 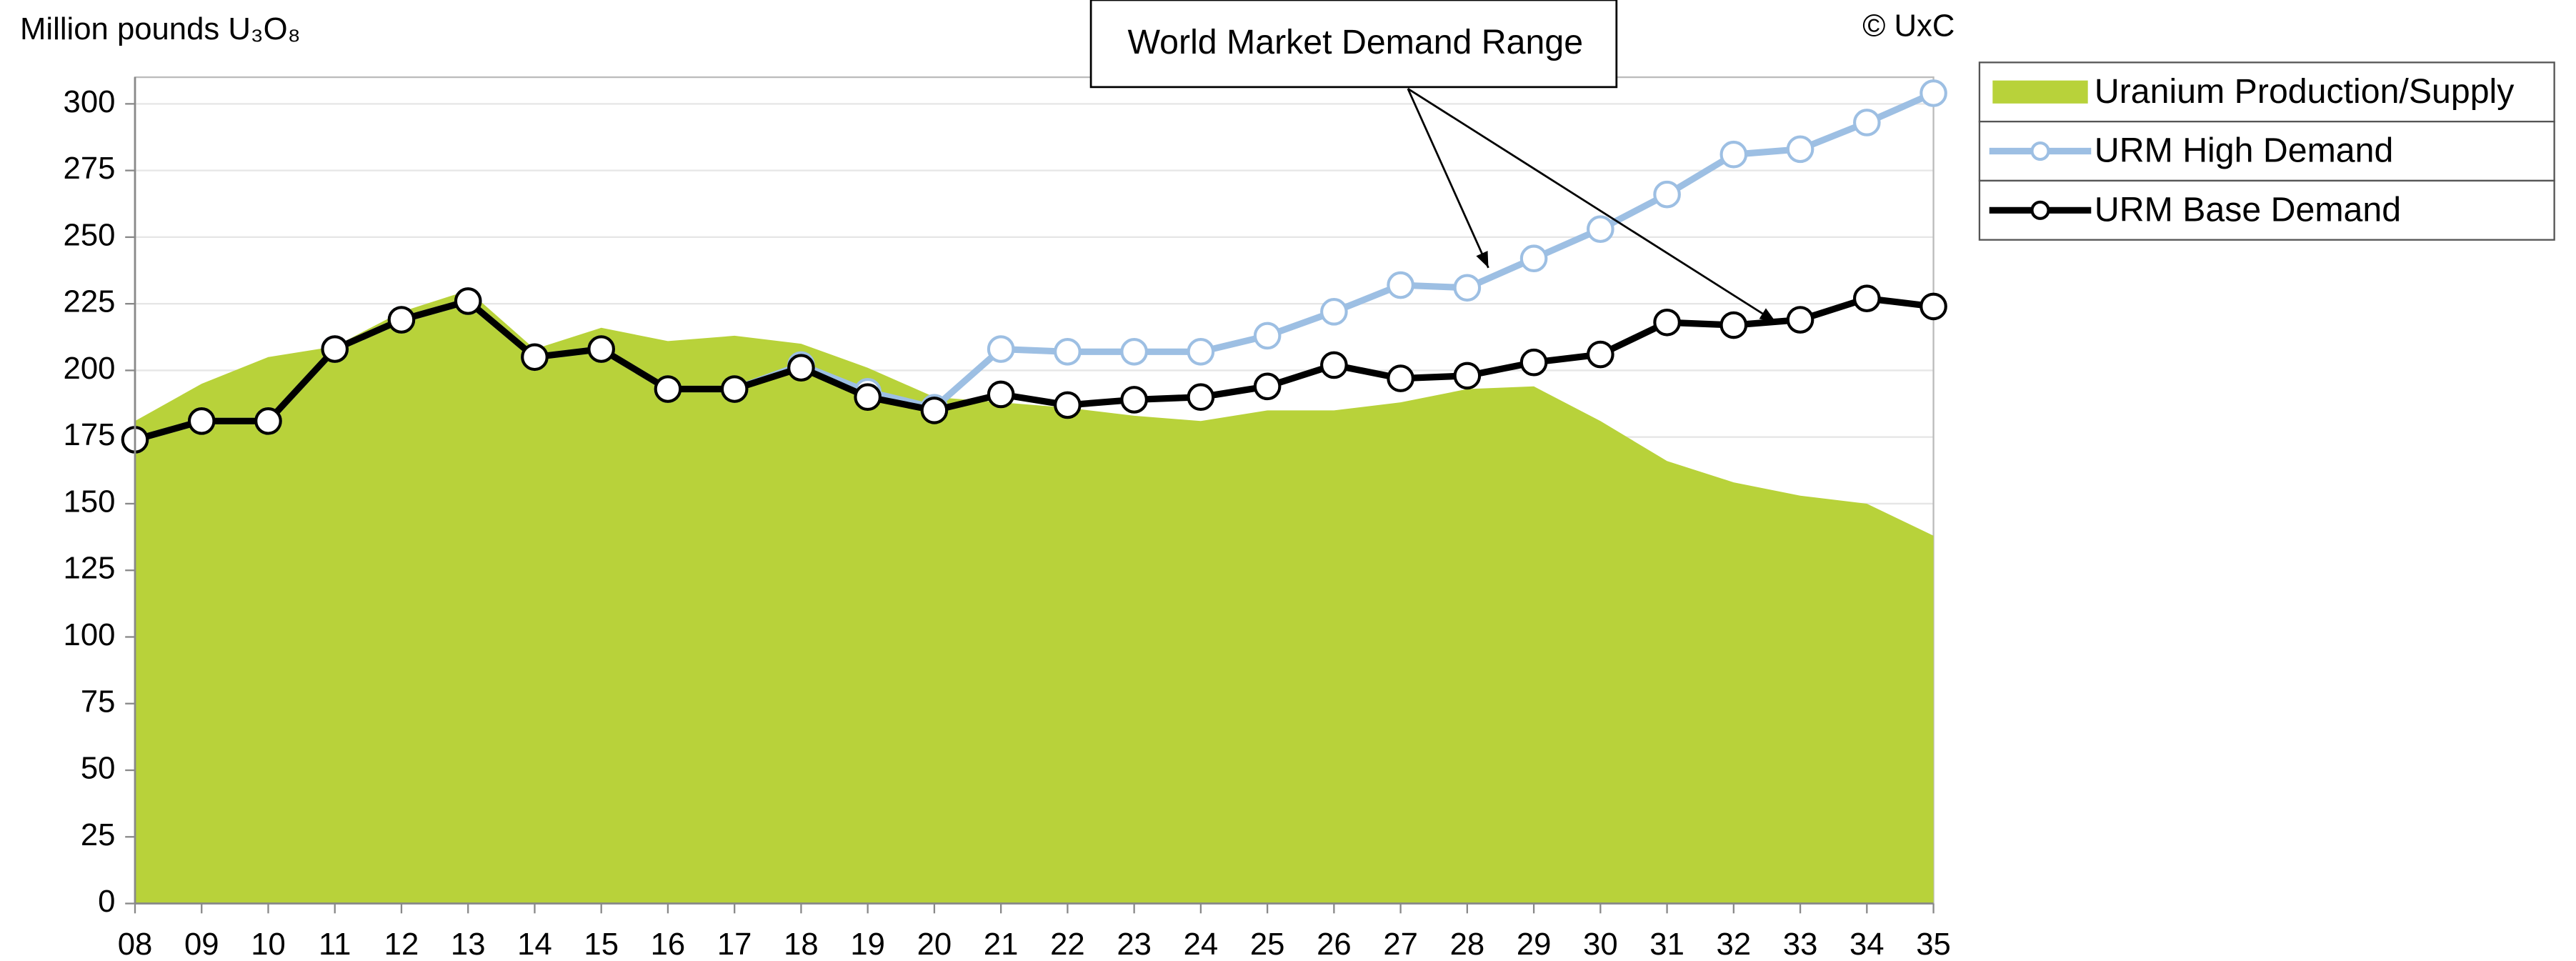 What do you see at coordinates (1601, 944) in the screenshot?
I see `x-tick-label: 30` at bounding box center [1601, 944].